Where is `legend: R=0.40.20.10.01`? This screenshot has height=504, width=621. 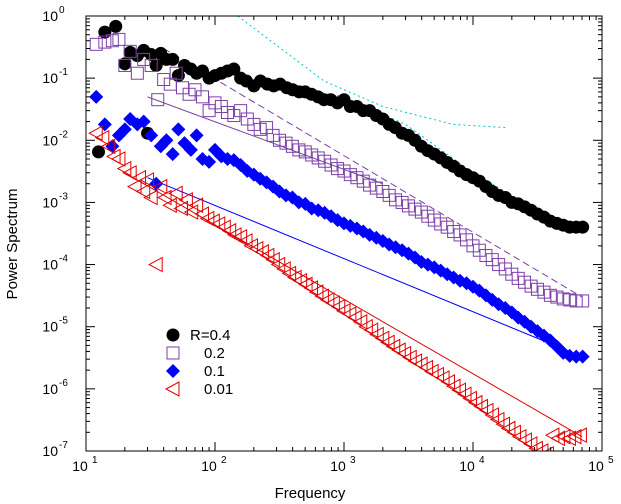
legend: R=0.40.20.10.01 is located at coordinates (198, 362).